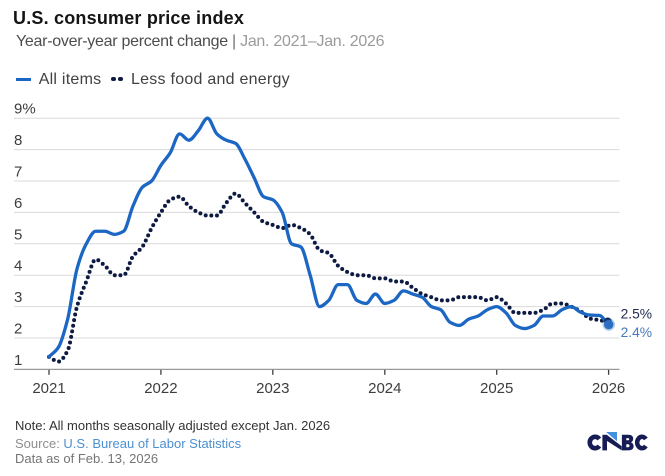 This screenshot has height=476, width=665. Describe the element at coordinates (18, 234) in the screenshot. I see `svg-text: 5` at that location.